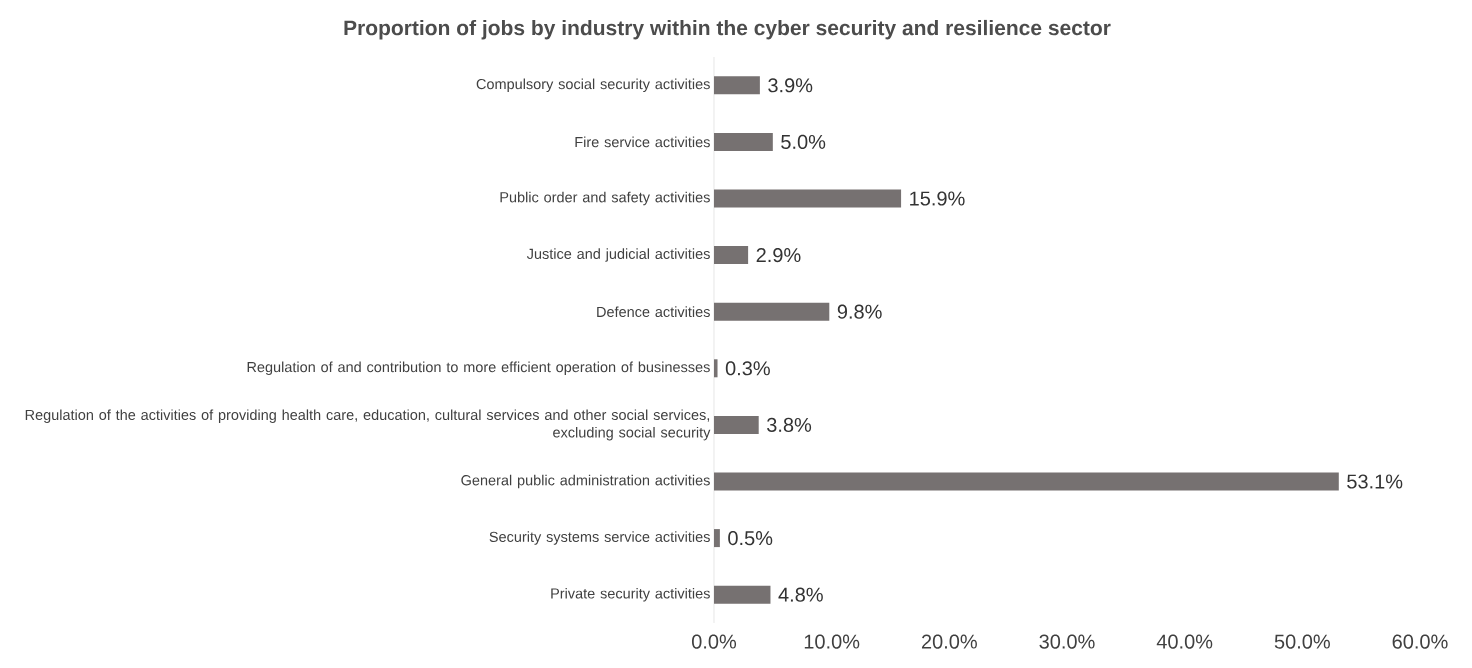  Describe the element at coordinates (949, 641) in the screenshot. I see `x-tick-label: 20.0%` at that location.